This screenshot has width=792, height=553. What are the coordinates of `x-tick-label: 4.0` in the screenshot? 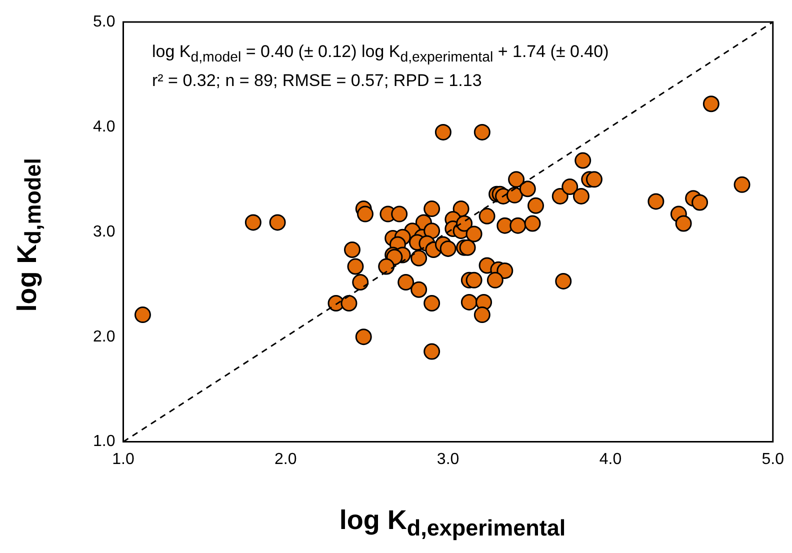 It's located at (610, 459).